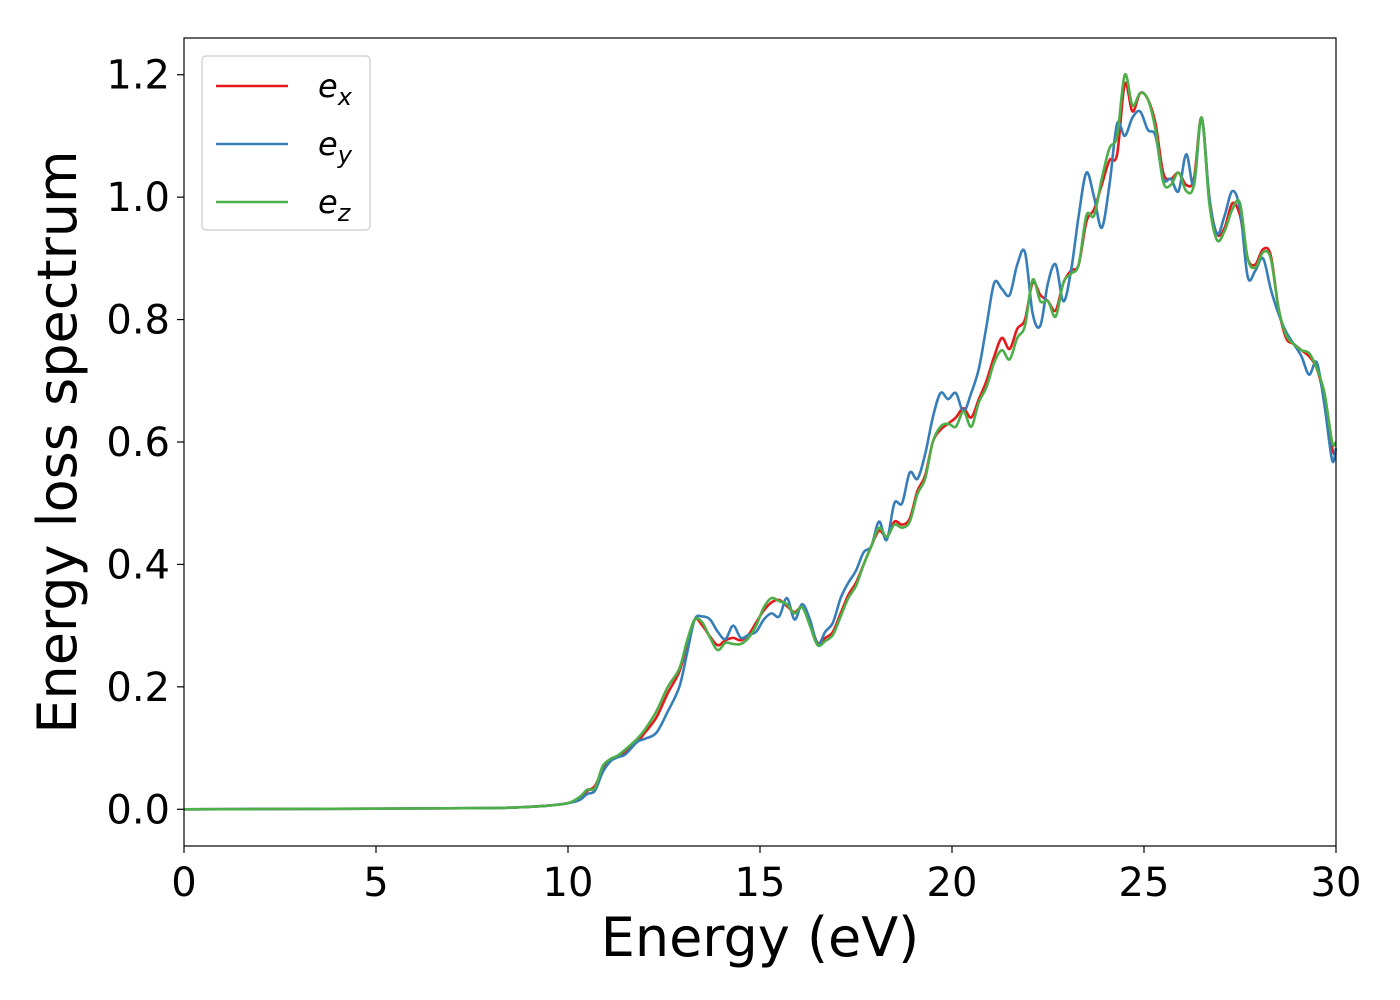 The height and width of the screenshot is (1000, 1400). I want to click on x-tick-label: 25, so click(1144, 883).